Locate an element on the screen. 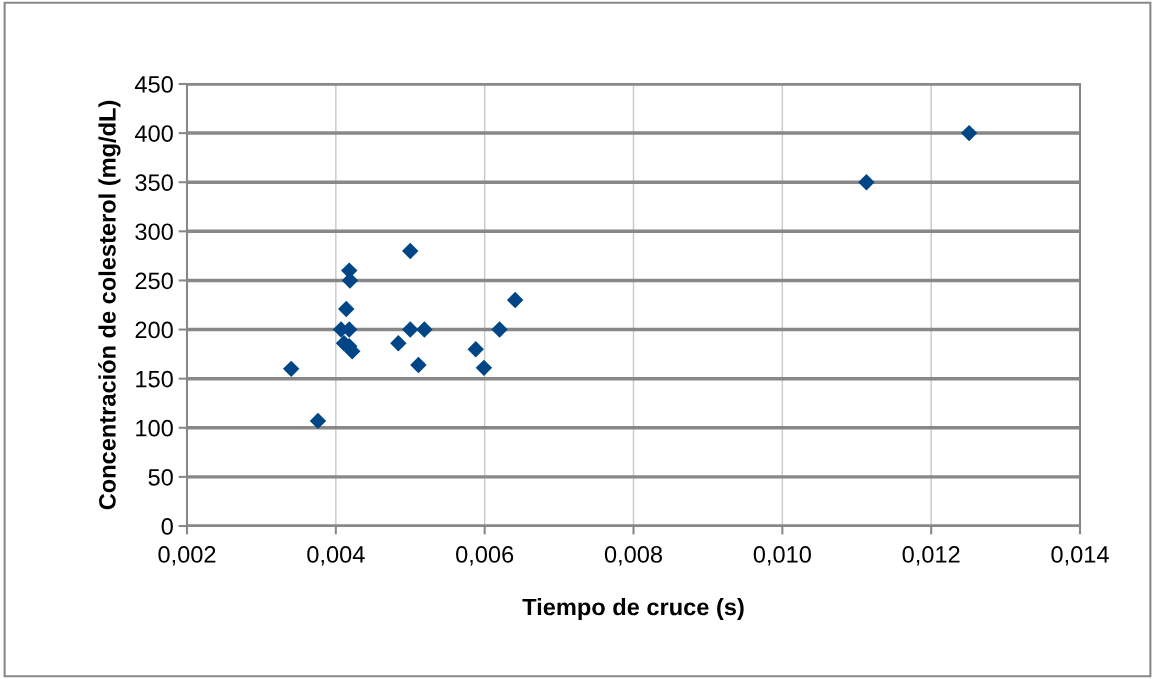 The image size is (1155, 679). y-tick-label: 200 is located at coordinates (154, 330).